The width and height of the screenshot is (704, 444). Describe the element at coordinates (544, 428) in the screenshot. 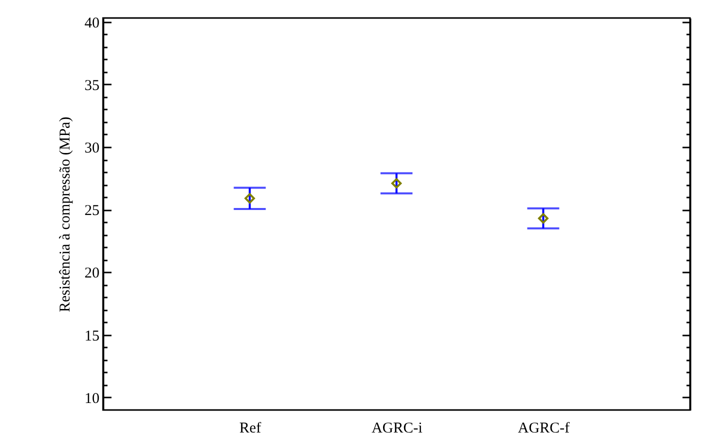

I see `x-tick-label: AGRC-f` at that location.